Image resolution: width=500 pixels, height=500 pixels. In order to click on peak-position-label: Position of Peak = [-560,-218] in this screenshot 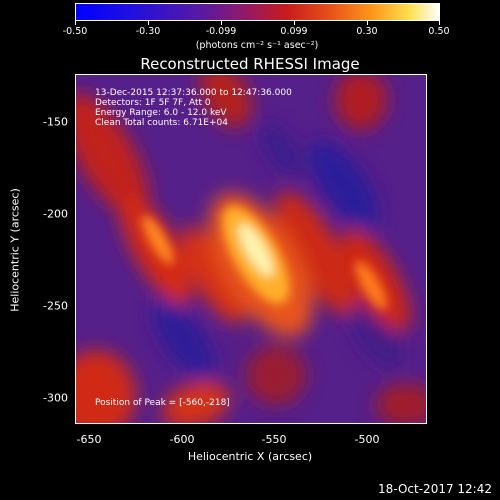, I will do `click(162, 403)`.